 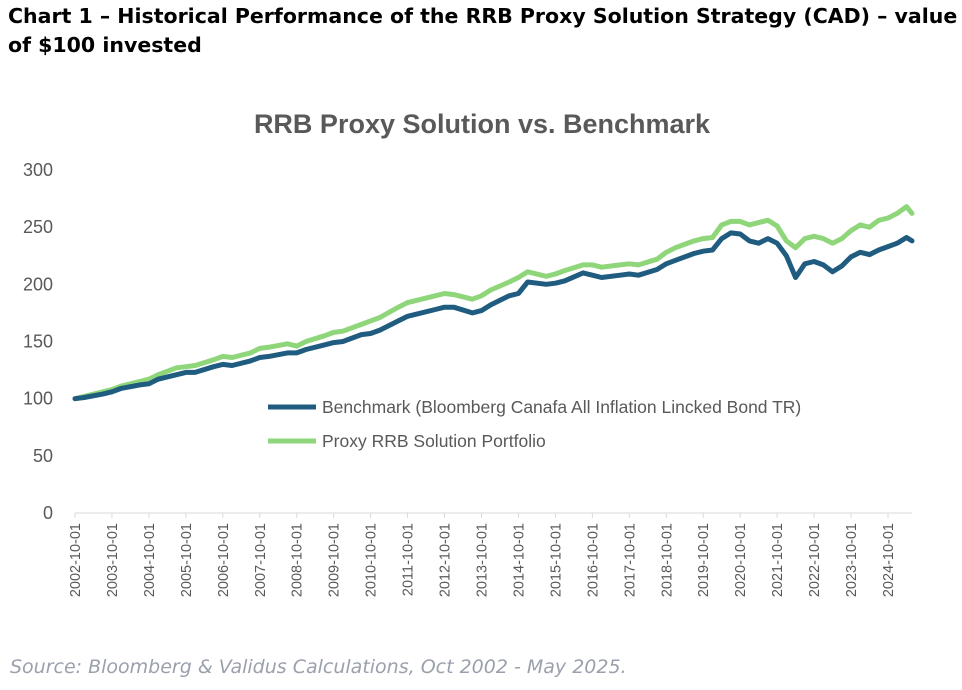 I want to click on x-tick-label: 2011-10-01, so click(x=409, y=559).